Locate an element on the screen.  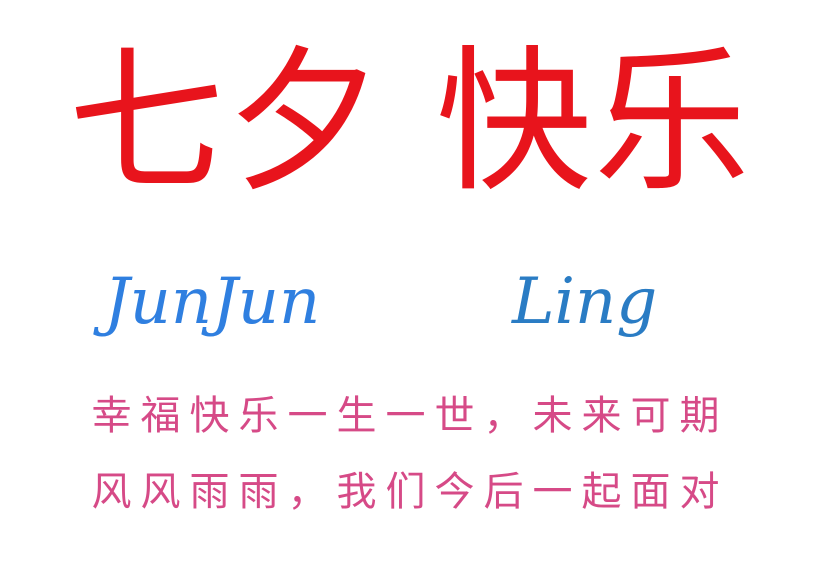
poem-line-2: 风风雨雨，我们今后一起面对 is located at coordinates (410, 492).